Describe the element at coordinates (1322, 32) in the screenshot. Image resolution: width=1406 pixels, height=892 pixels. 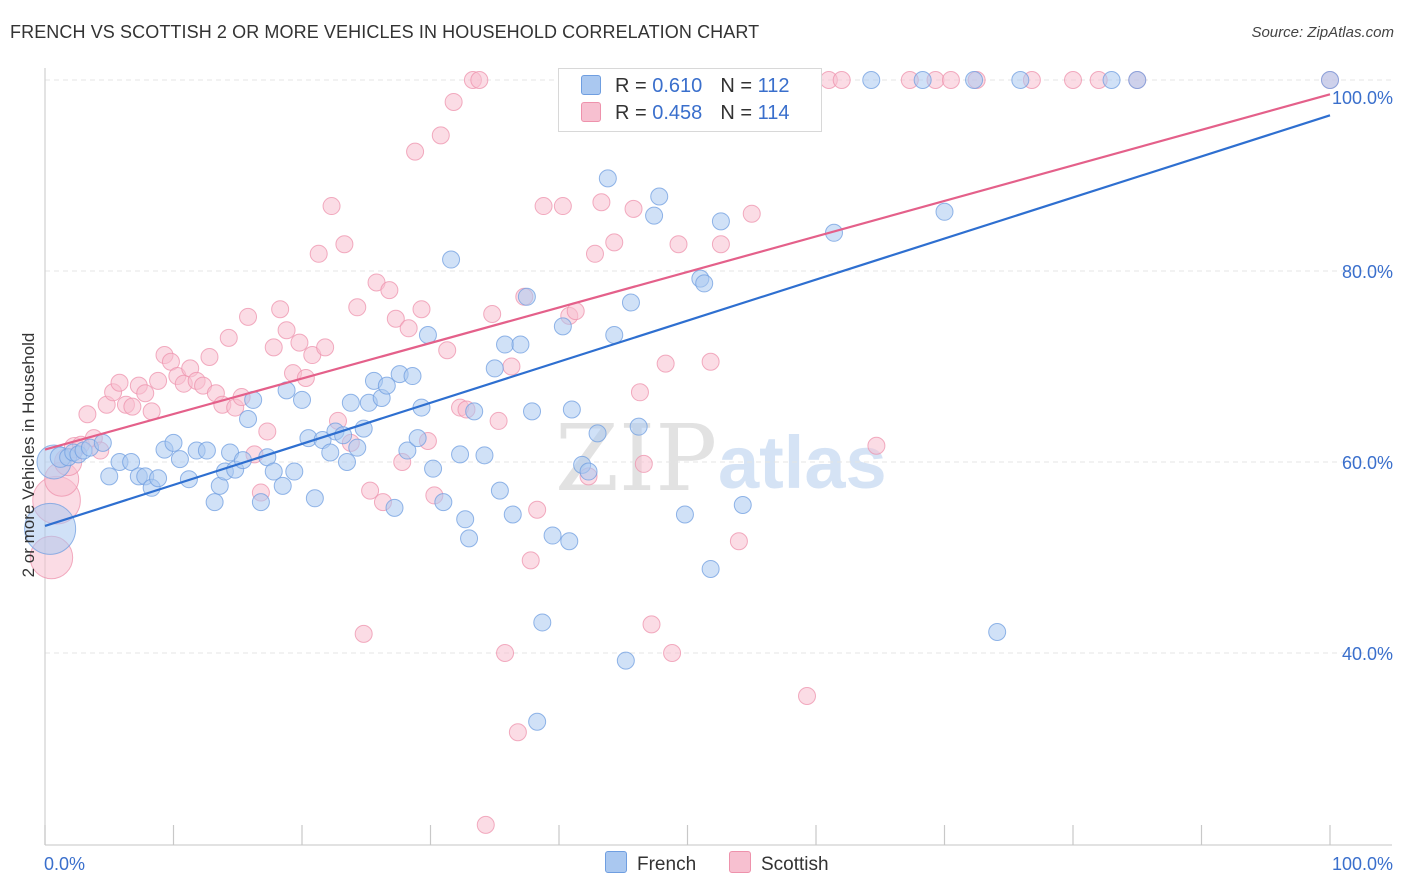
I see `source-credit: Source: ZipAtlas.com` at that location.